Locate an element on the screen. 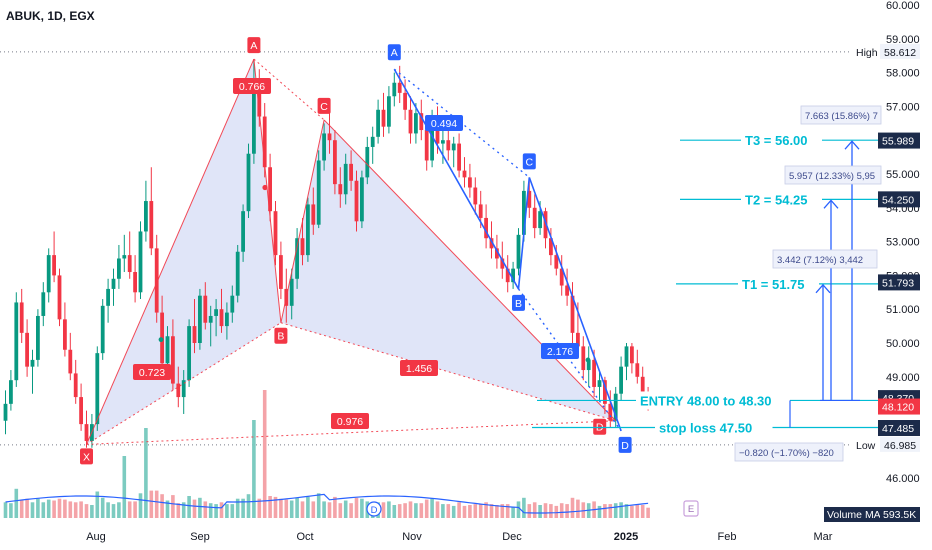 This screenshot has width=932, height=550. low-label: Low is located at coordinates (866, 446).